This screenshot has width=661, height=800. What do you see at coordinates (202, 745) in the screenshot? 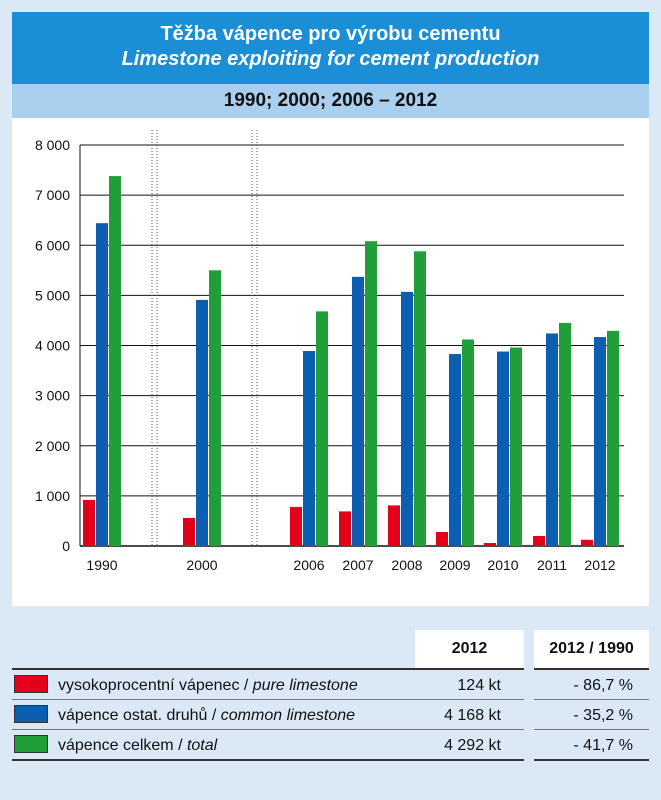
I see `row-label-english: total` at bounding box center [202, 745].